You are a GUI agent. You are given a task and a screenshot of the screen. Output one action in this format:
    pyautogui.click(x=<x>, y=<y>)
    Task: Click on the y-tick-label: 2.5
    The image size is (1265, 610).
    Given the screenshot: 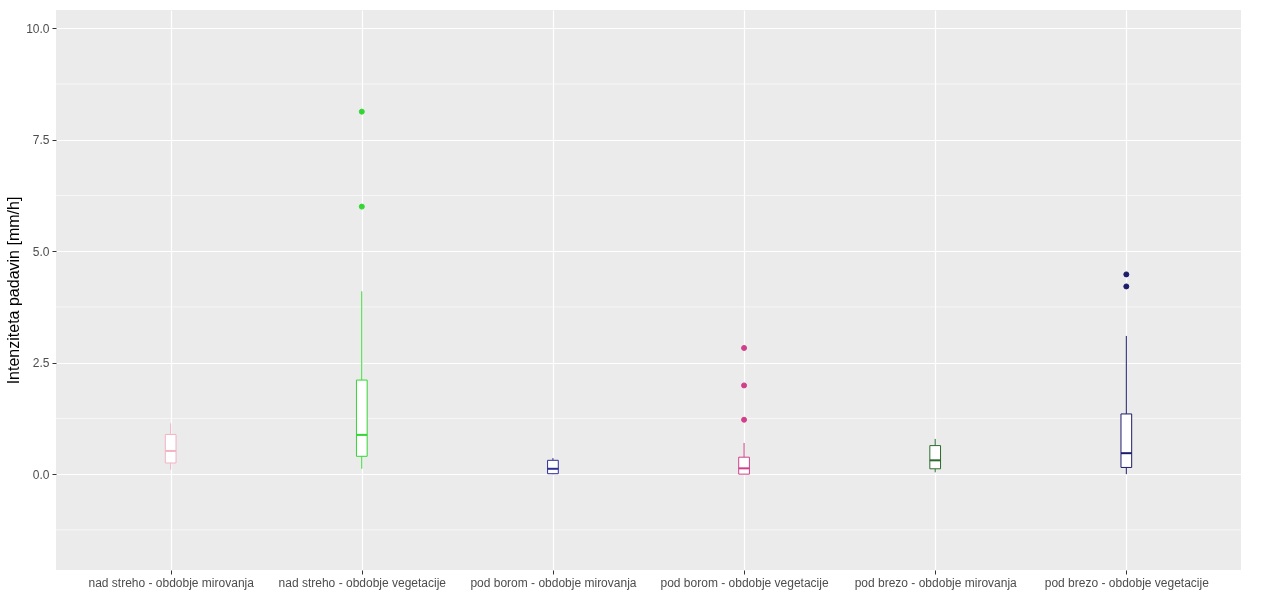 What is the action you would take?
    pyautogui.click(x=41, y=363)
    